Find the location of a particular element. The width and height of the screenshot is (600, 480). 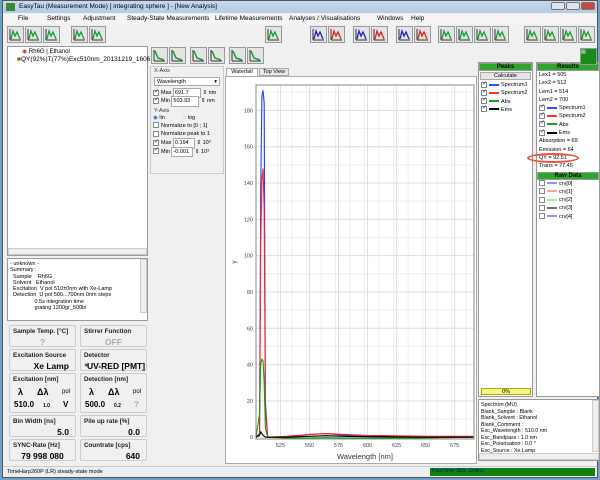

result-series-label: Abs is located at coordinates (564, 124).